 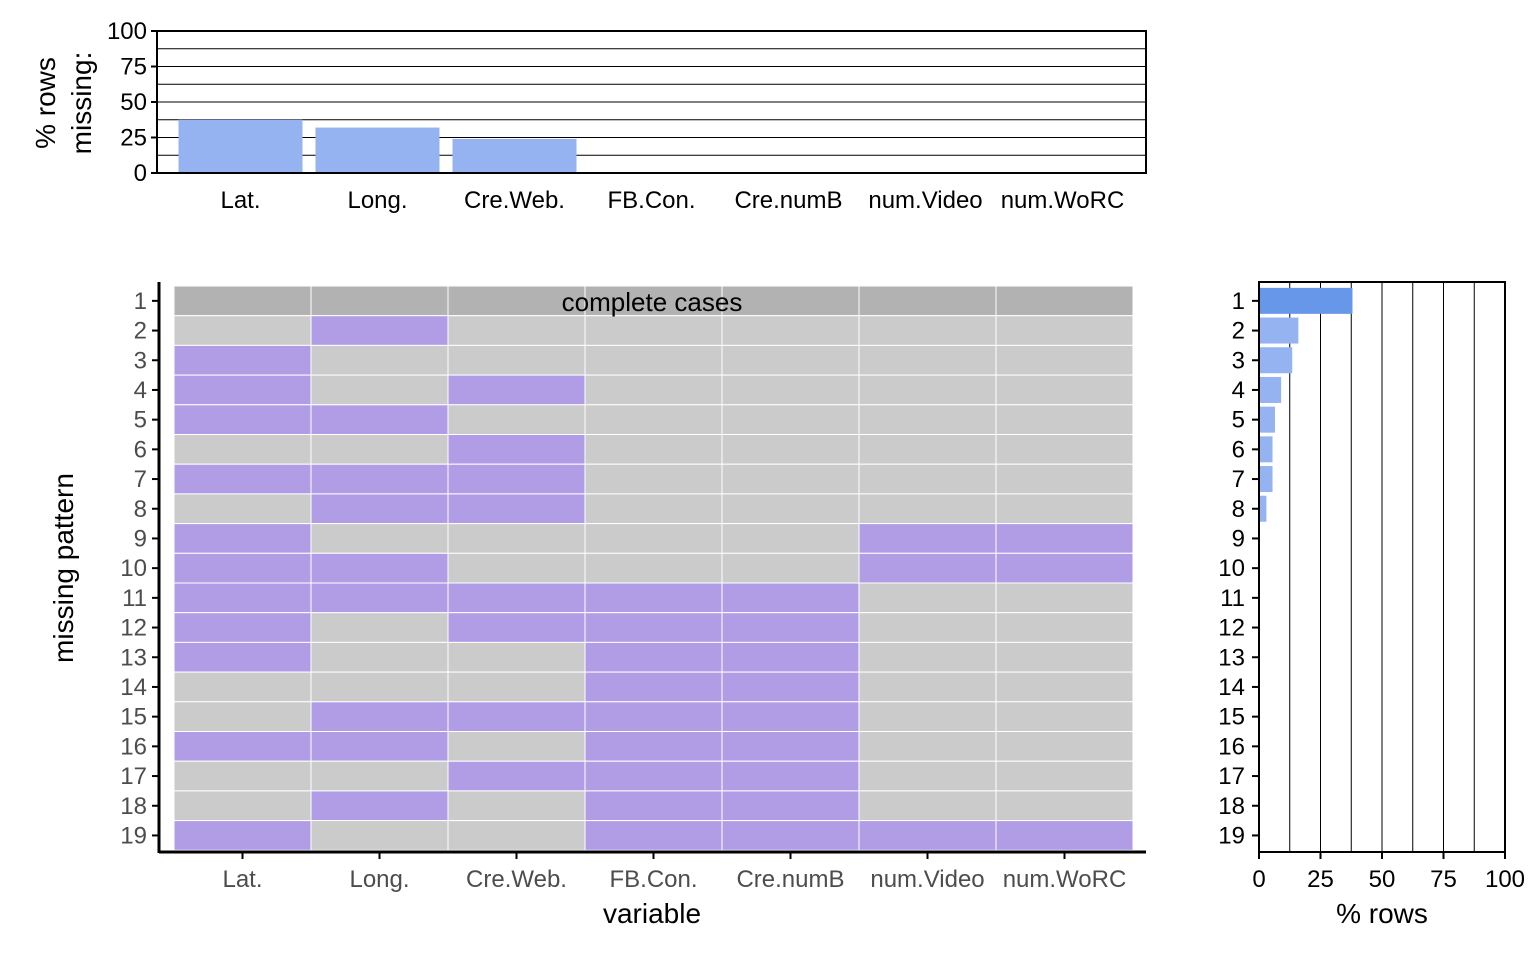 What do you see at coordinates (1231, 835) in the screenshot?
I see `right-y-tick-label: 19` at bounding box center [1231, 835].